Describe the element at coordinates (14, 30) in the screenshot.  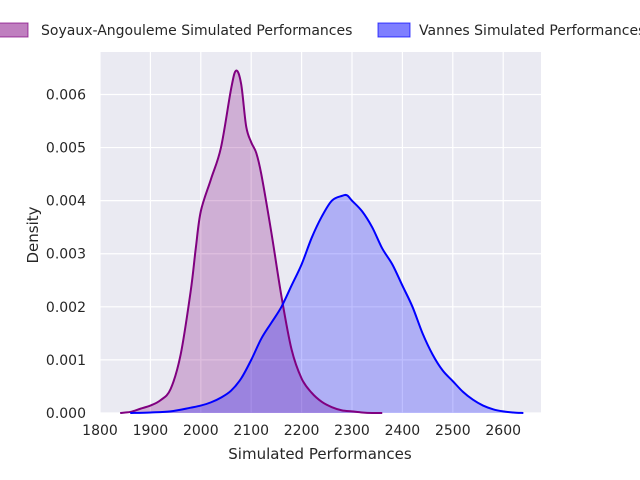
I see `legend-swatch-soyaux` at that location.